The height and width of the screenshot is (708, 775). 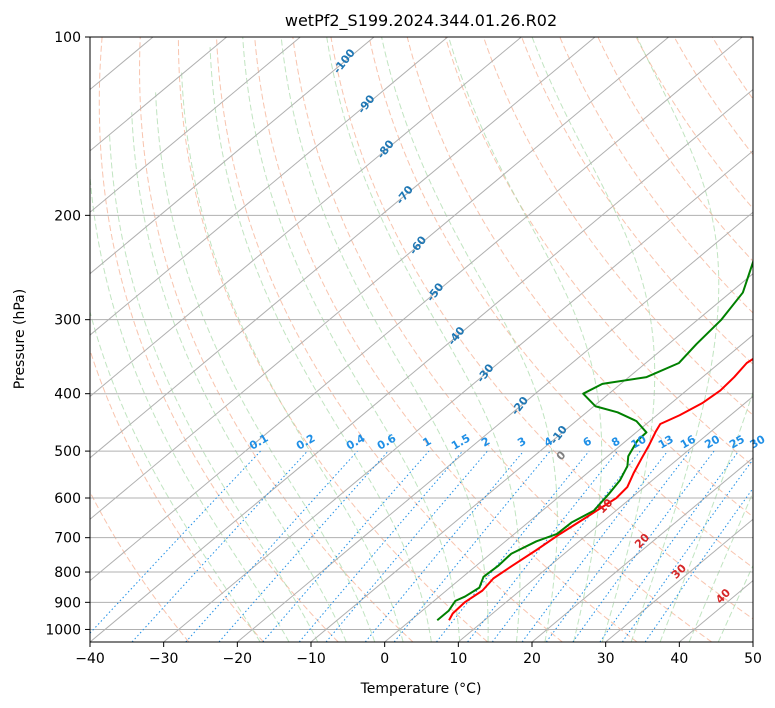 What do you see at coordinates (67, 573) in the screenshot?
I see `y-tick-label: 800` at bounding box center [67, 573].